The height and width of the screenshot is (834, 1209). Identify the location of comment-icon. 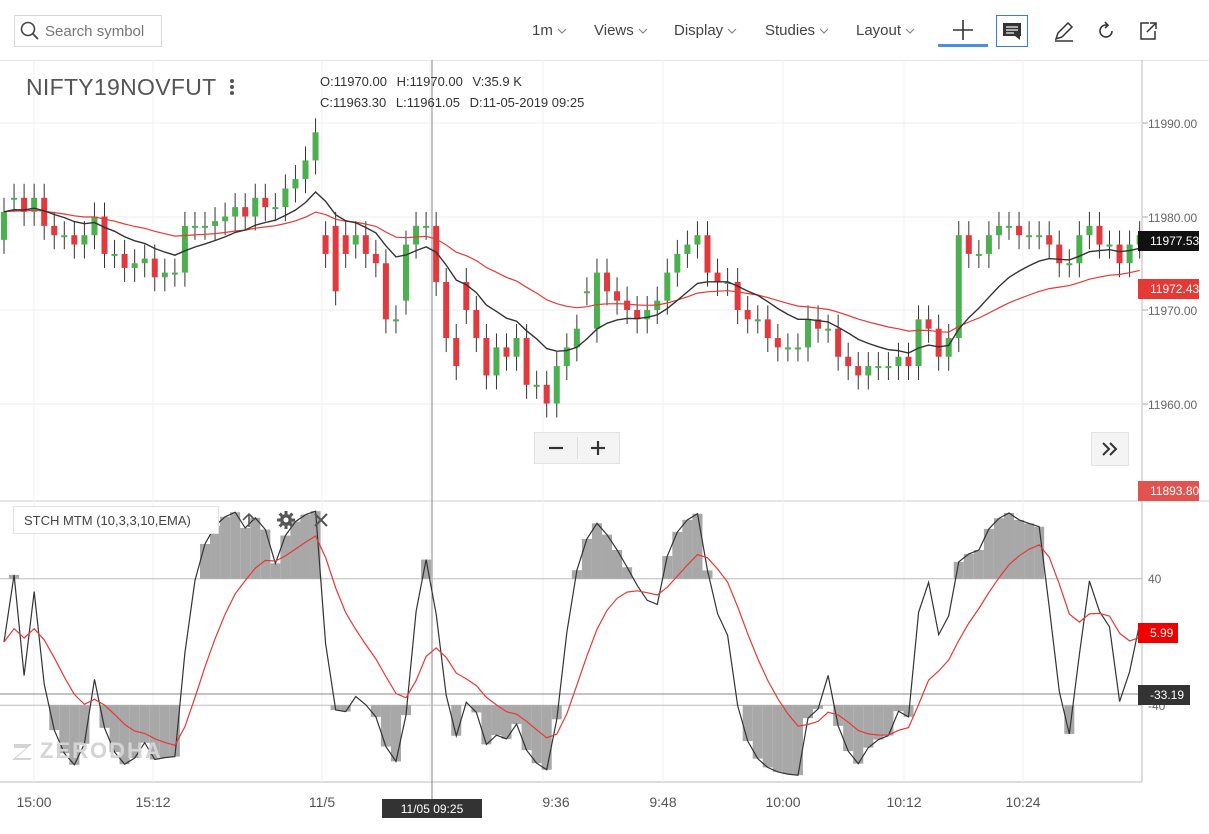
(1012, 31).